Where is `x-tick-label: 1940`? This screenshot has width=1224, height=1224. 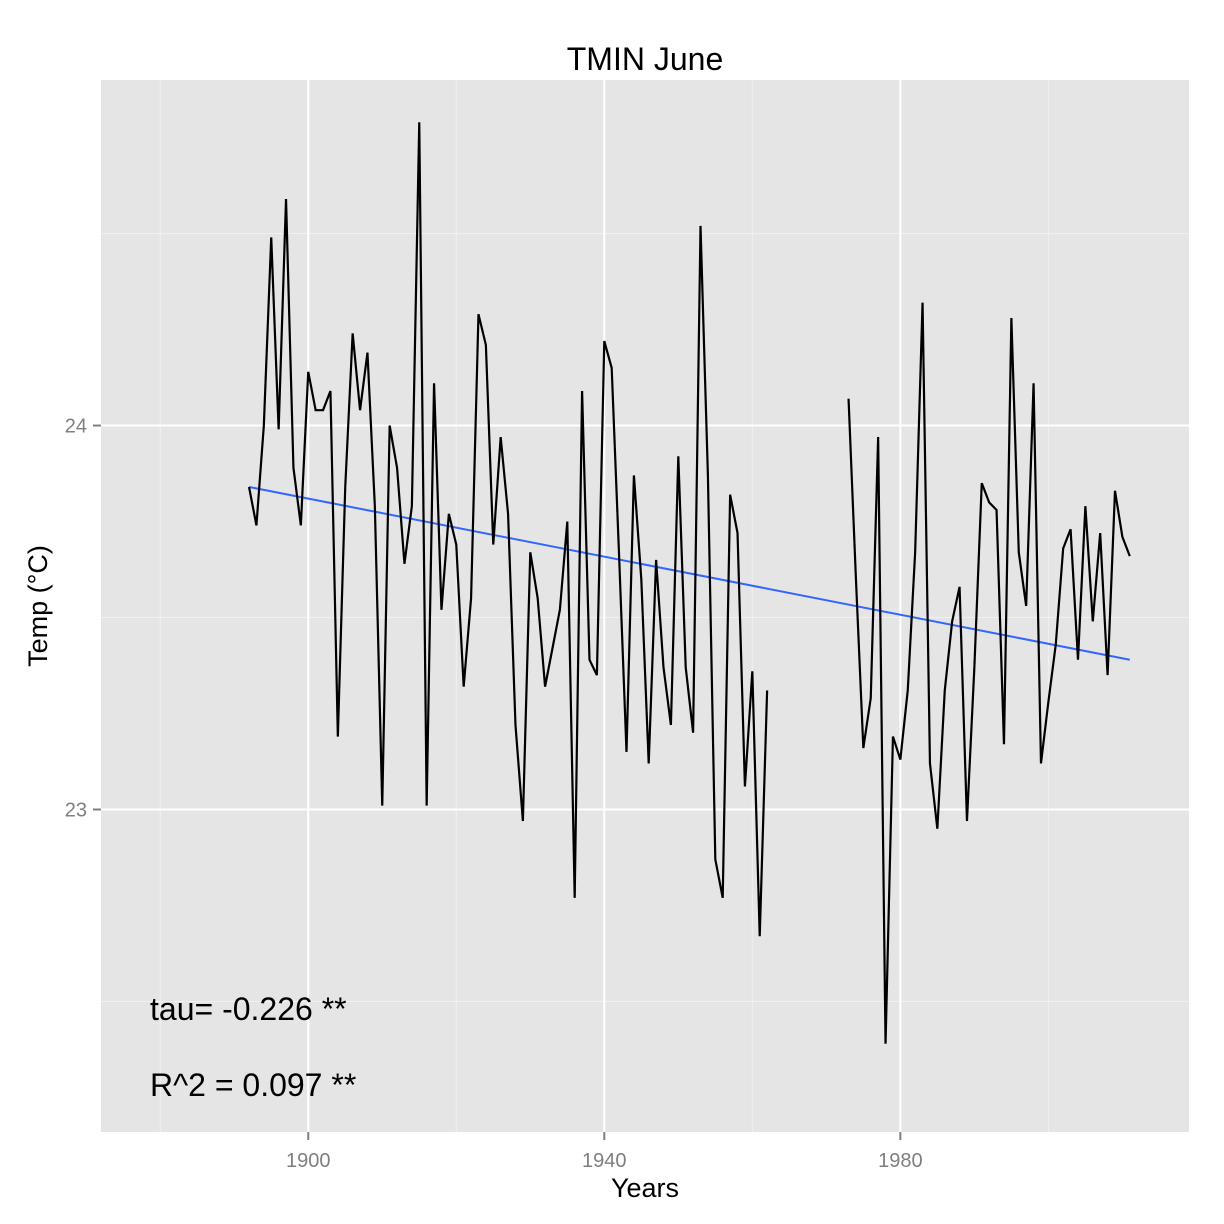 x-tick-label: 1940 is located at coordinates (604, 1161).